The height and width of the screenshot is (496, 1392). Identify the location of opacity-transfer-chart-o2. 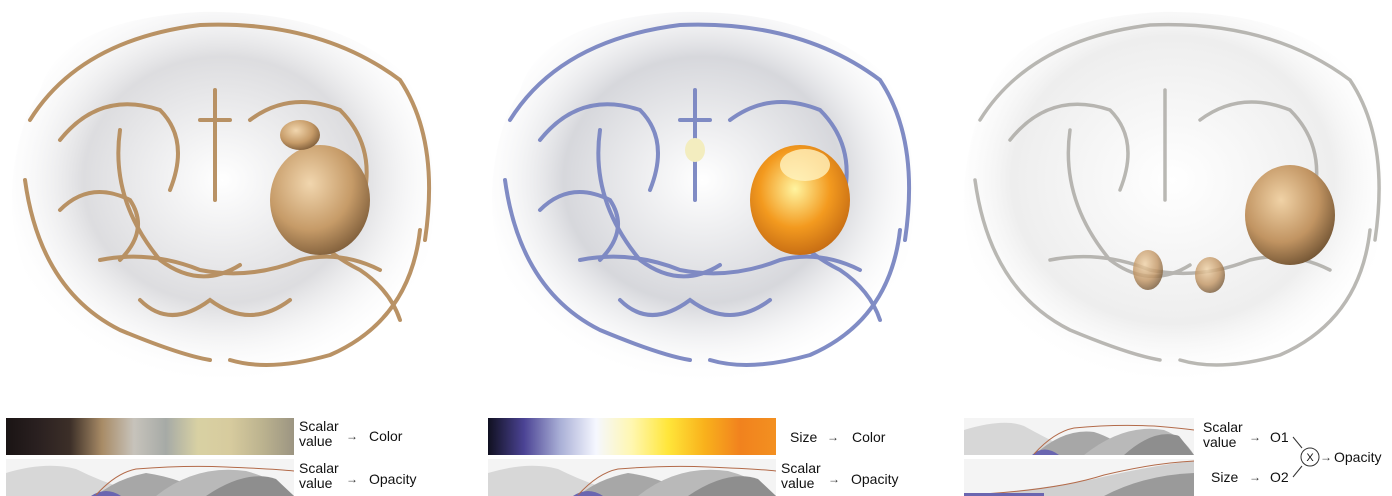
(1079, 477).